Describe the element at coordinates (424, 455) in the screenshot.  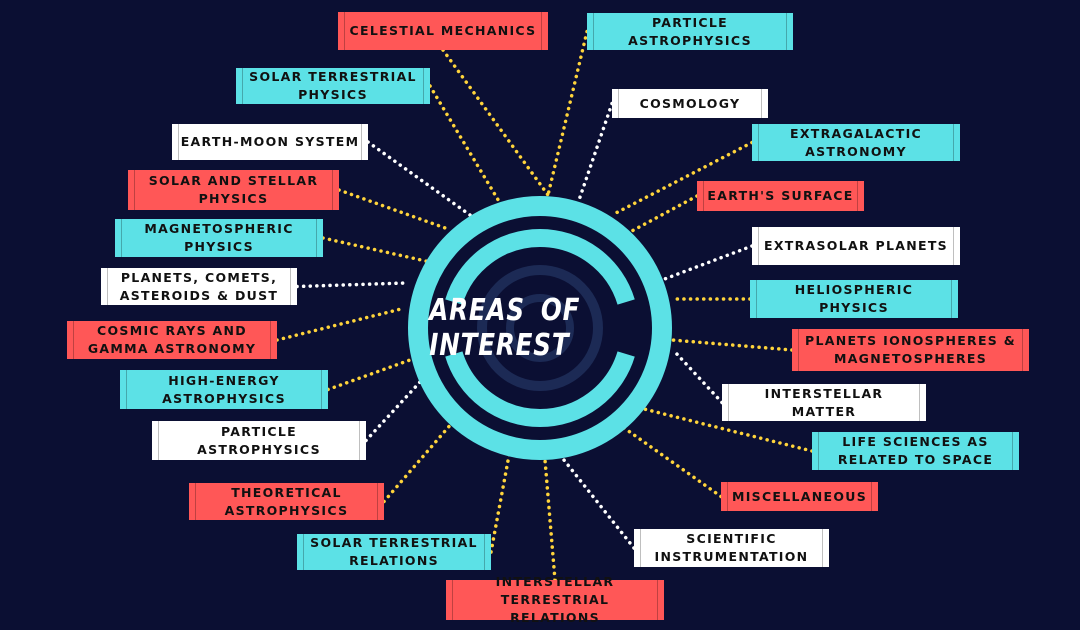
I see `connector-theoretical-astrophysics` at that location.